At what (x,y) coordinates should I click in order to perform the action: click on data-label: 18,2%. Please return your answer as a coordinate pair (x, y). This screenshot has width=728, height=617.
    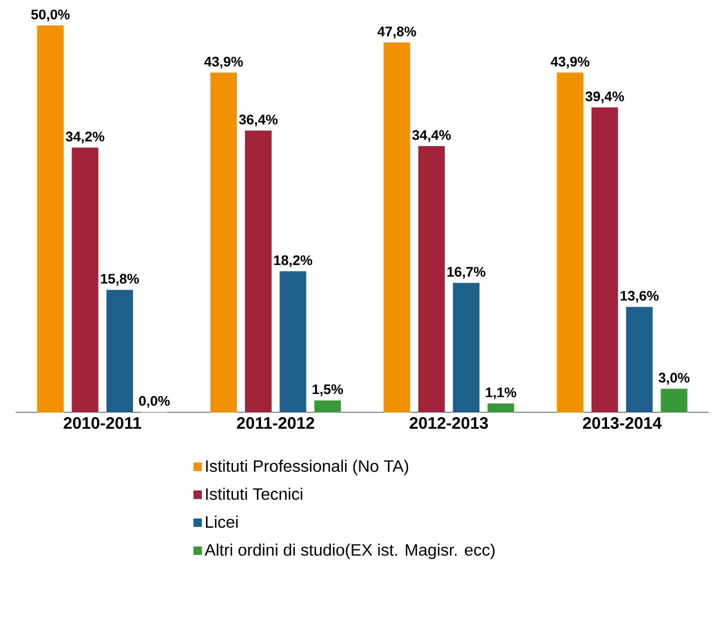
    Looking at the image, I should click on (293, 261).